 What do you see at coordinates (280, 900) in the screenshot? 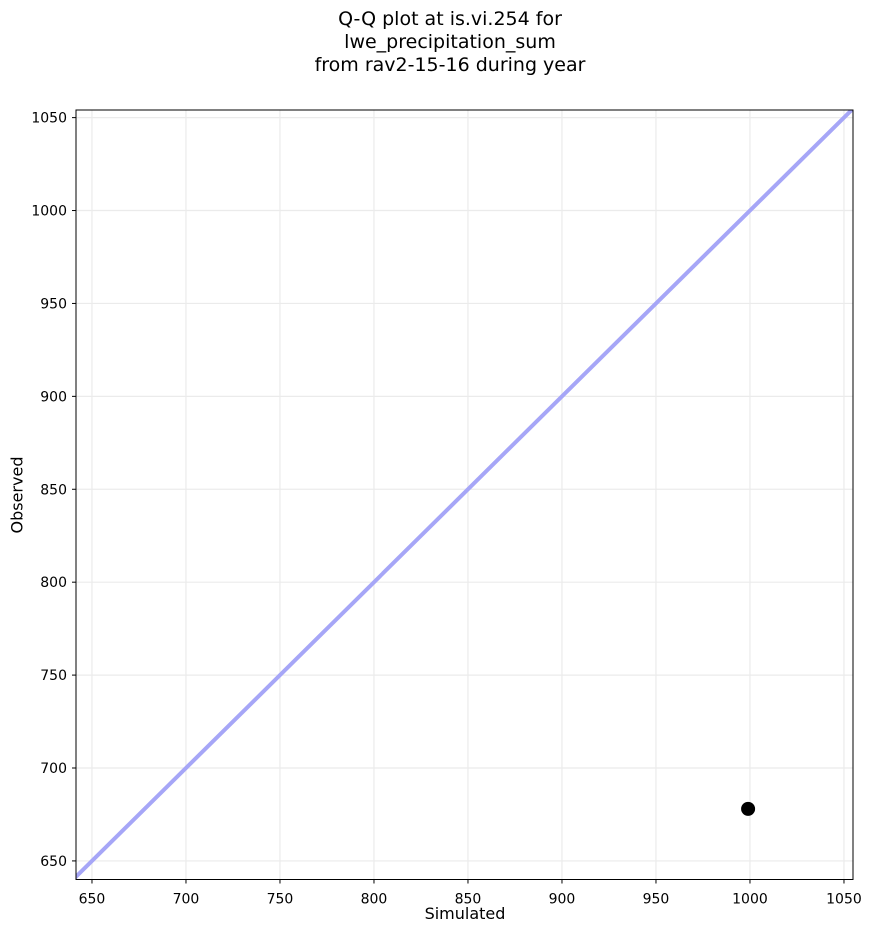
I see `x-tick-label: 750` at bounding box center [280, 900].